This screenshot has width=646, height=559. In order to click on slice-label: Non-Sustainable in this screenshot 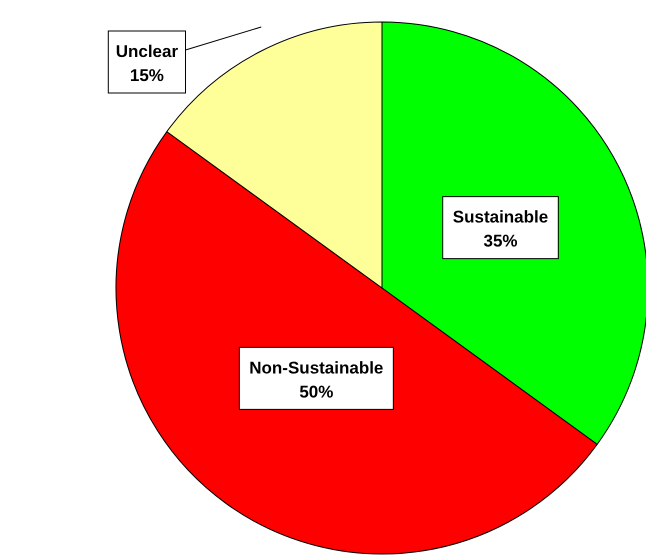, I will do `click(316, 368)`.